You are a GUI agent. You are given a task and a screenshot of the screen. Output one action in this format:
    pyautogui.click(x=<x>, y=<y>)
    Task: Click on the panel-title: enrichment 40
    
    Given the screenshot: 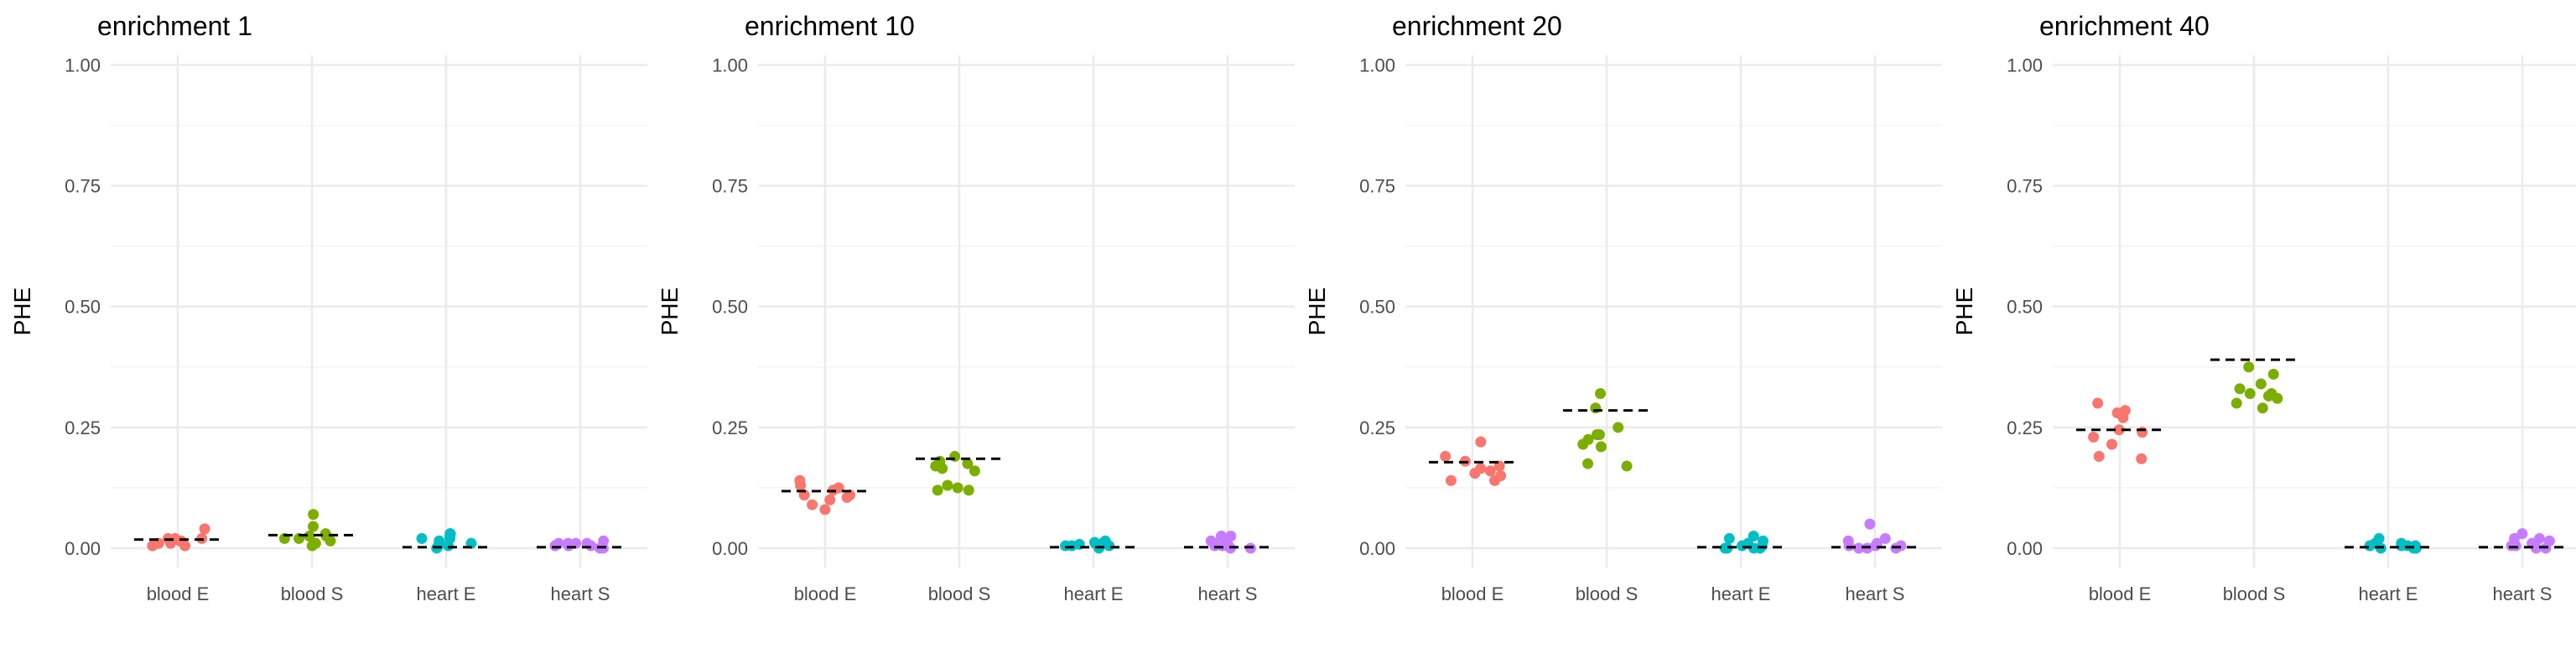 What is the action you would take?
    pyautogui.click(x=2124, y=26)
    